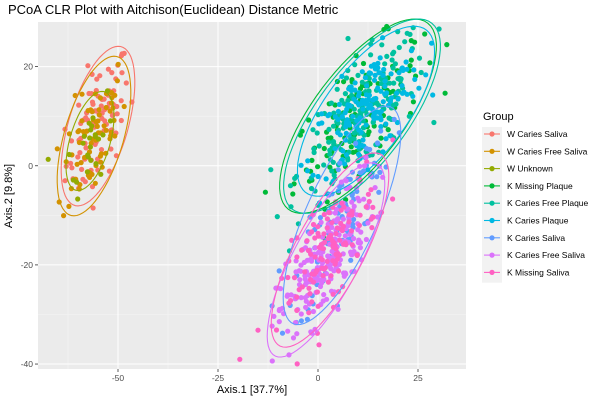  What do you see at coordinates (530, 169) in the screenshot?
I see `legend-label: W Unknown` at bounding box center [530, 169].